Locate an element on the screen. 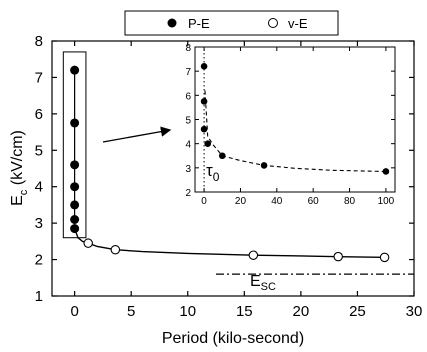  legend: P-E v-E is located at coordinates (231, 23).